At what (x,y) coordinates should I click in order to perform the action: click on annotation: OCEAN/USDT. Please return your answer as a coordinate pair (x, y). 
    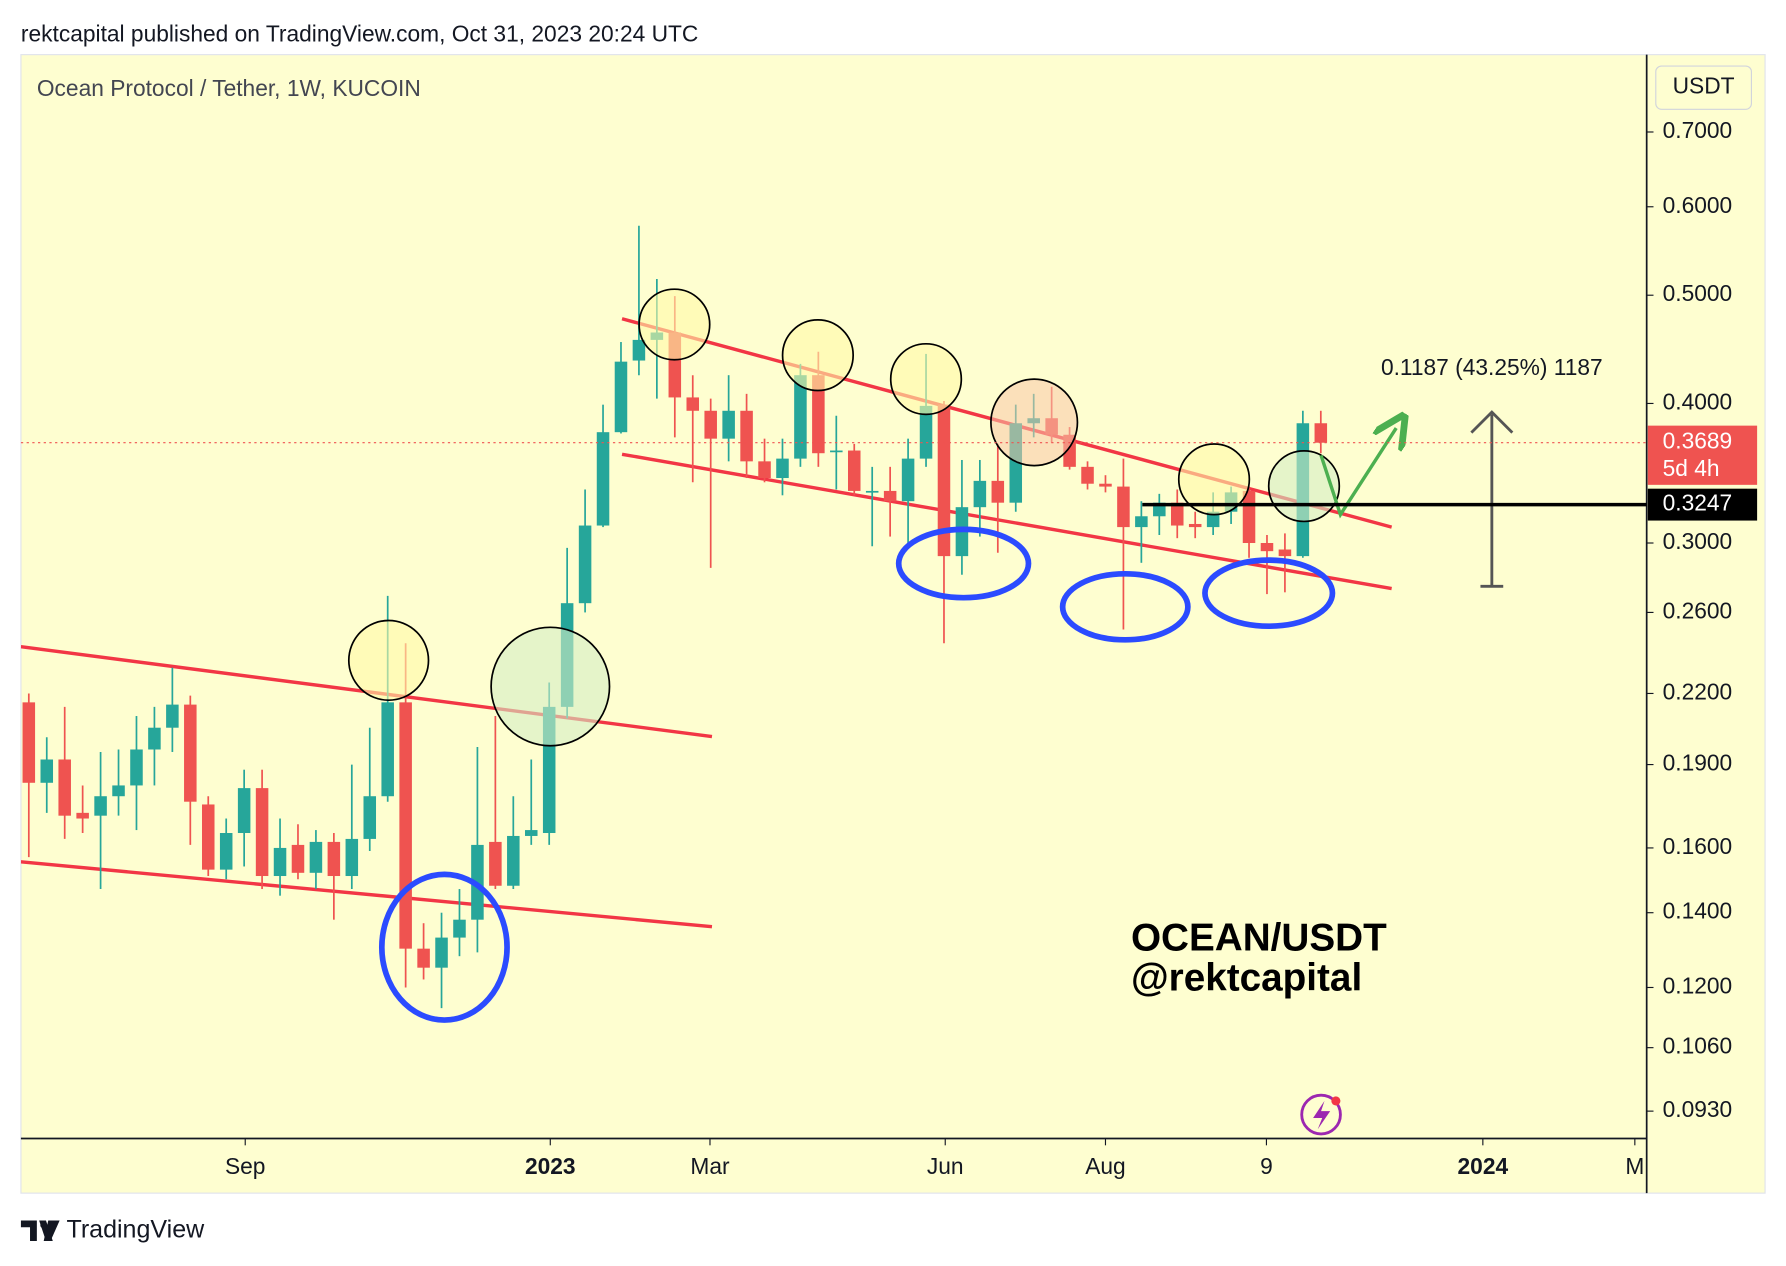
    Looking at the image, I should click on (1259, 938).